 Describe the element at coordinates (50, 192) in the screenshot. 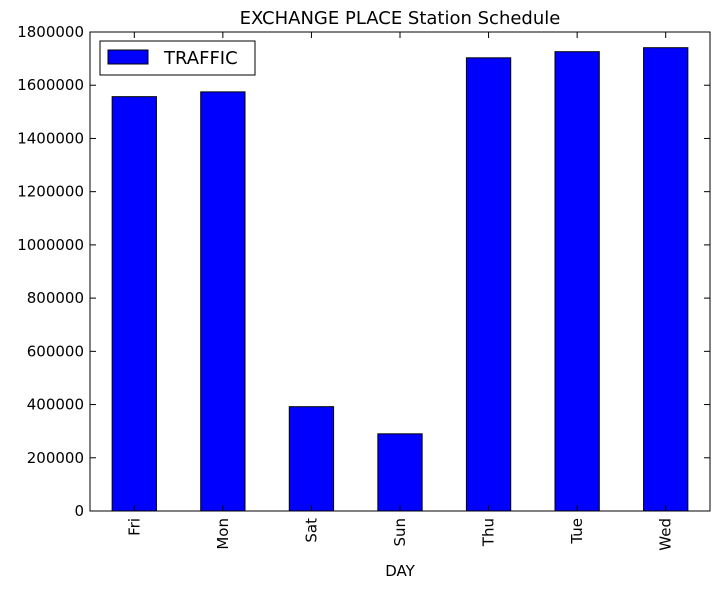

I see `y-tick-label: 1200000` at that location.